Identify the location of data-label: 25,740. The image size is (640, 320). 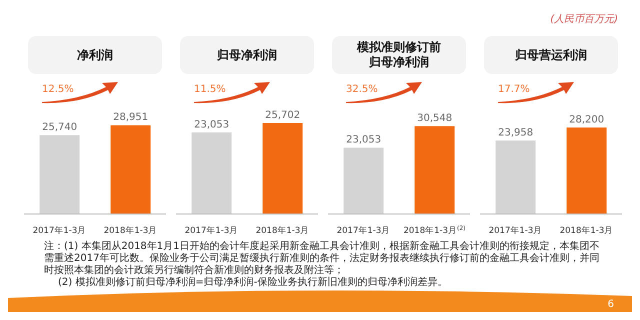
(60, 128).